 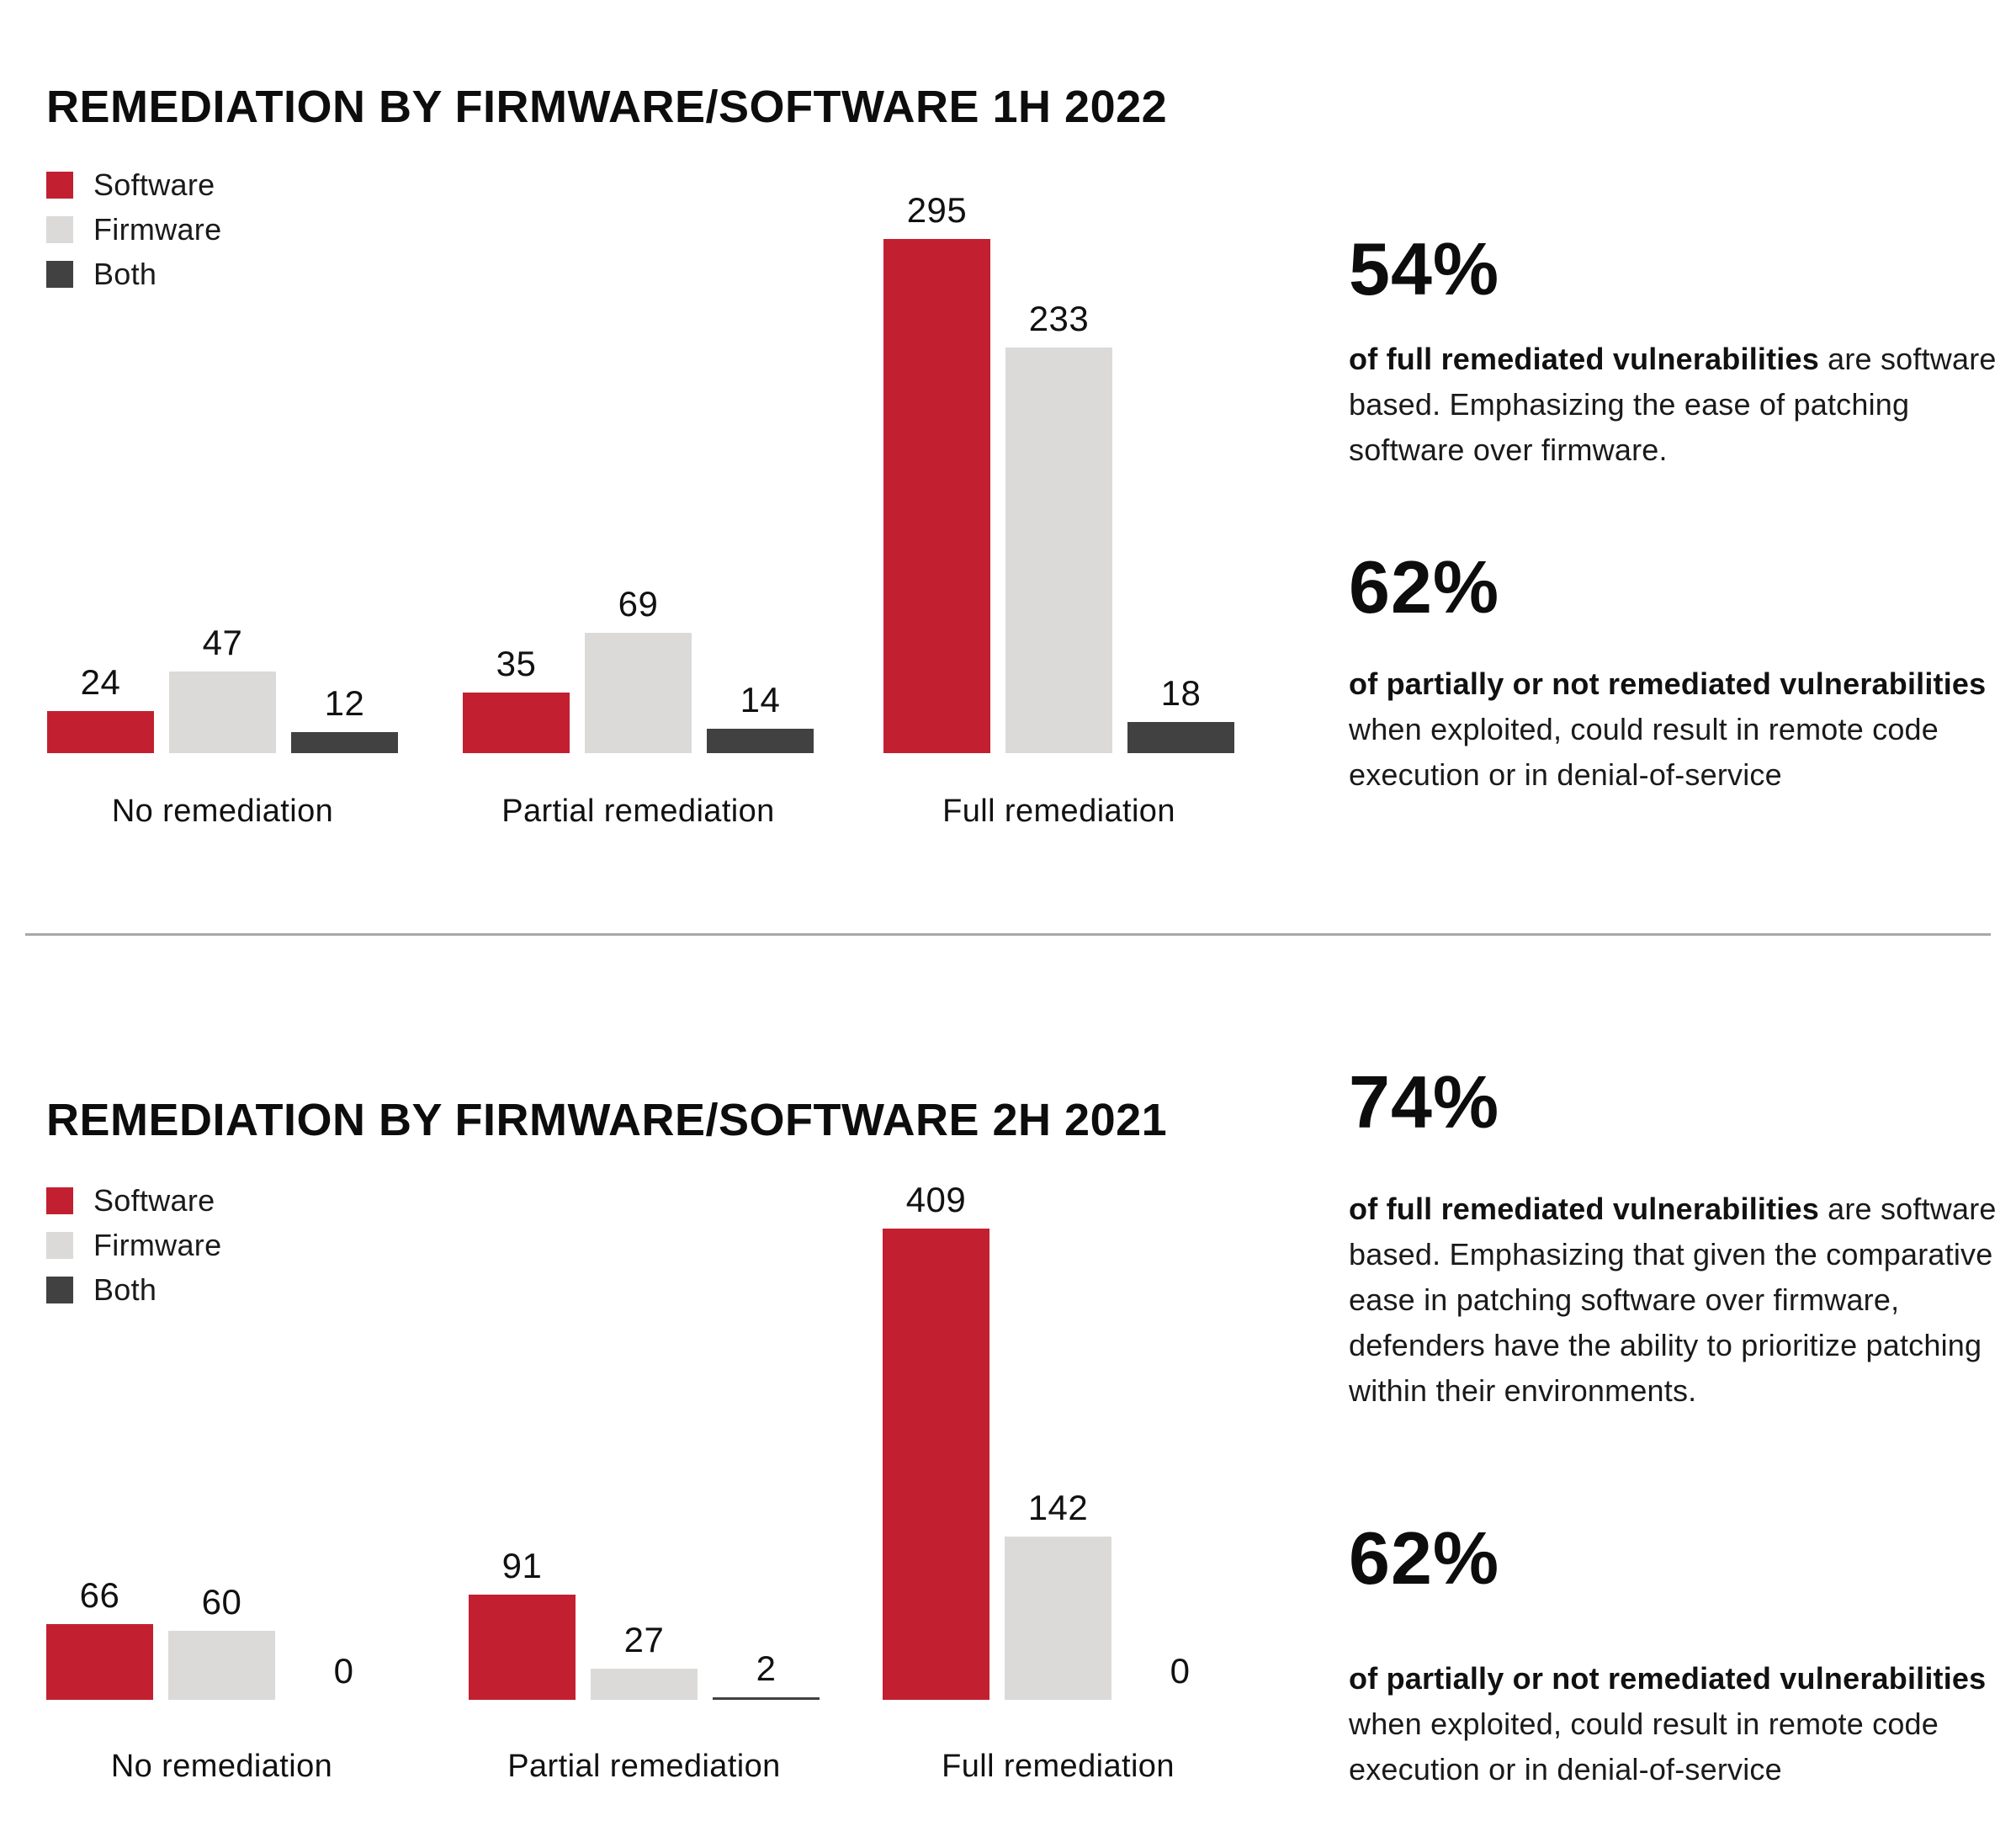 What do you see at coordinates (1180, 737) in the screenshot?
I see `bar-both-full-remediation` at bounding box center [1180, 737].